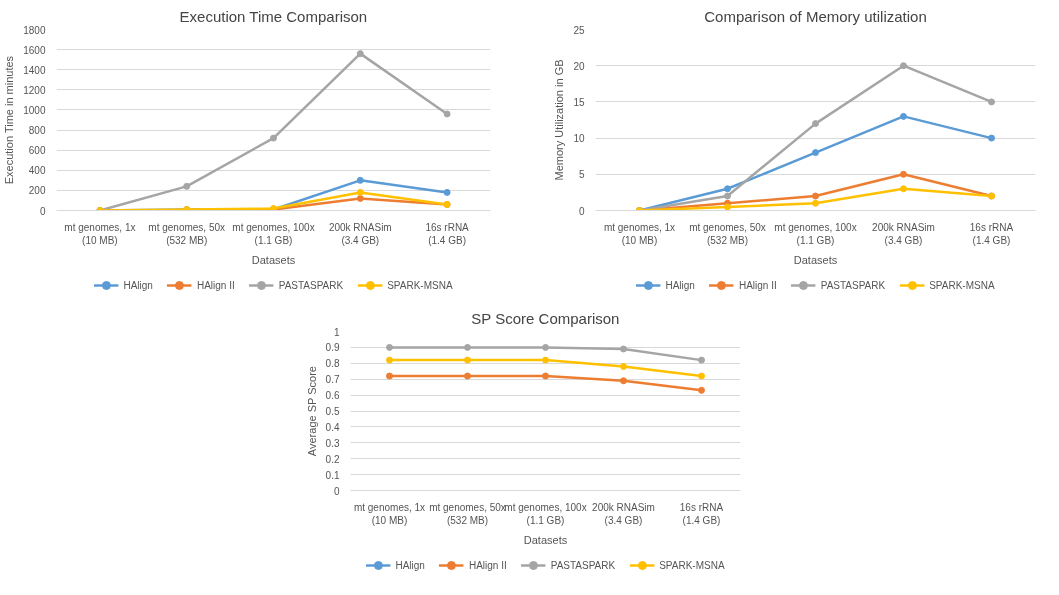 The height and width of the screenshot is (595, 1059). Describe the element at coordinates (579, 102) in the screenshot. I see `y-tick-label: 15` at that location.